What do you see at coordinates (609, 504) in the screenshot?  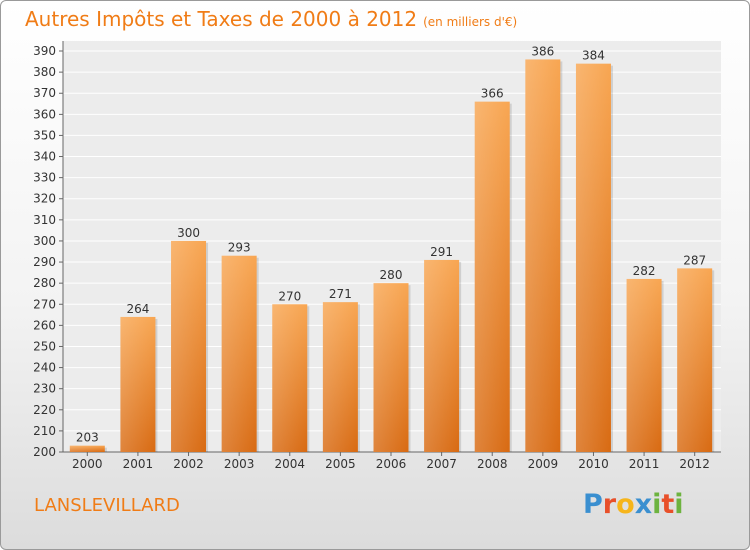 I see `logo-letter: r` at bounding box center [609, 504].